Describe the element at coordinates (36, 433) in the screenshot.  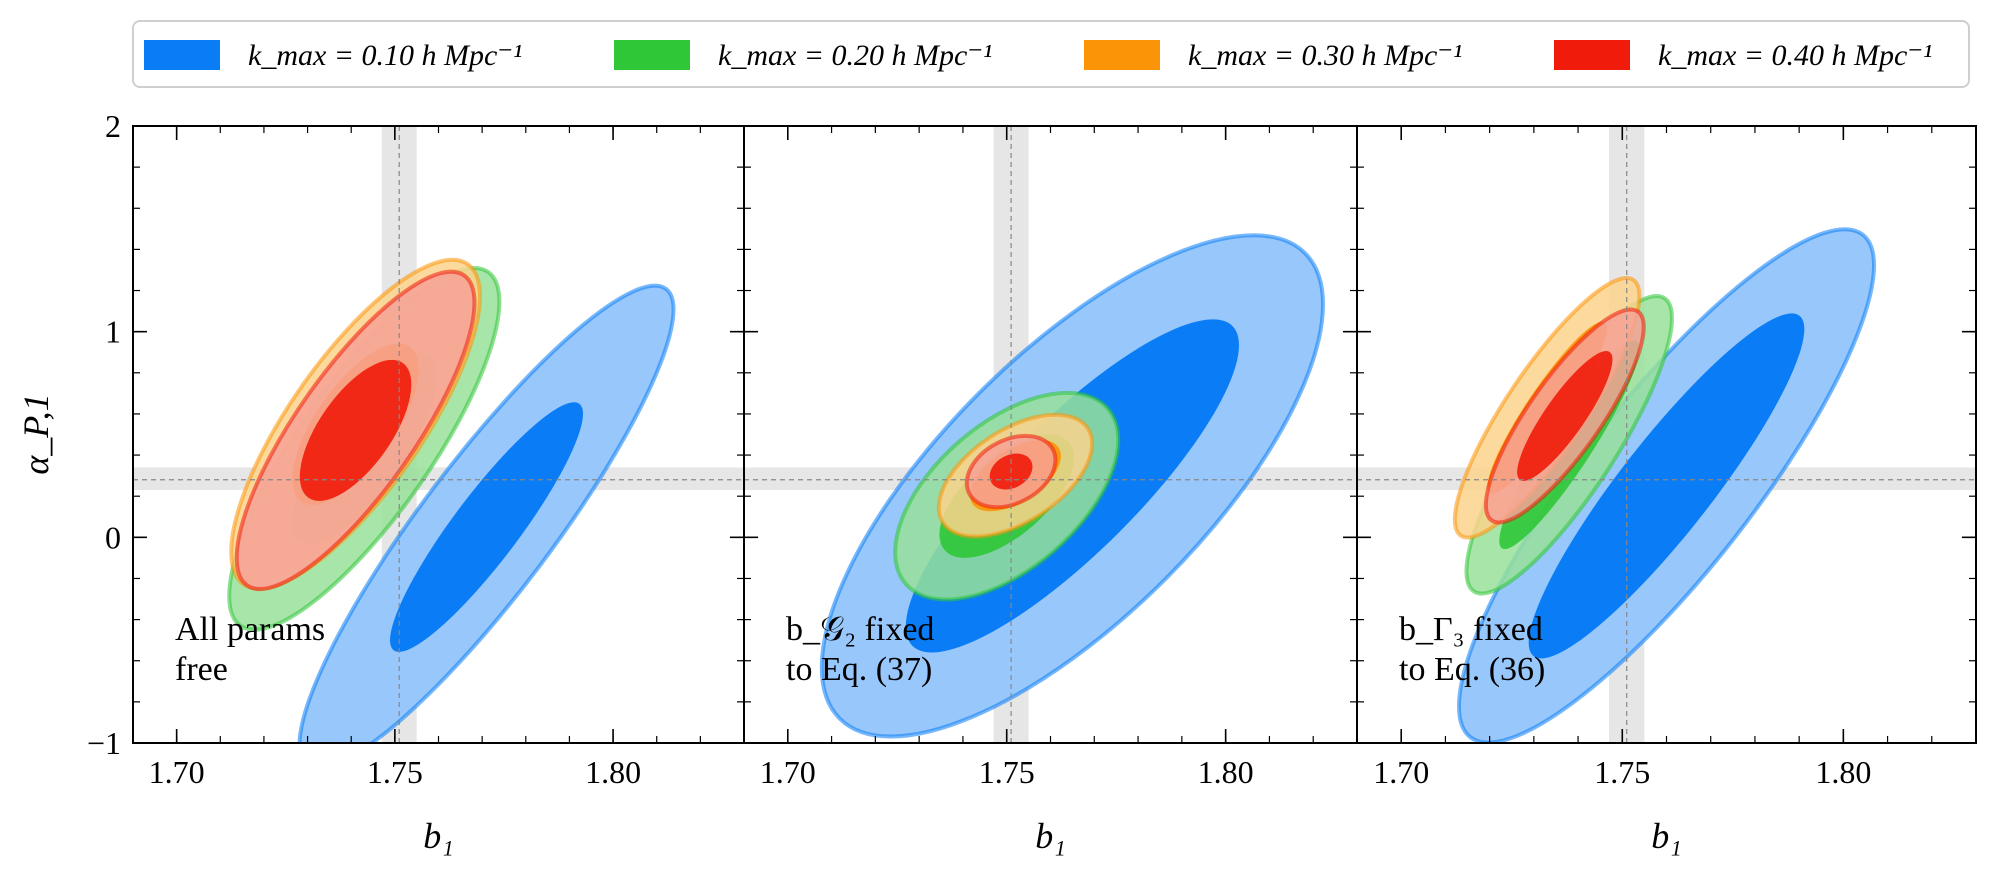
I see `y-axis-label: α_P,1` at that location.